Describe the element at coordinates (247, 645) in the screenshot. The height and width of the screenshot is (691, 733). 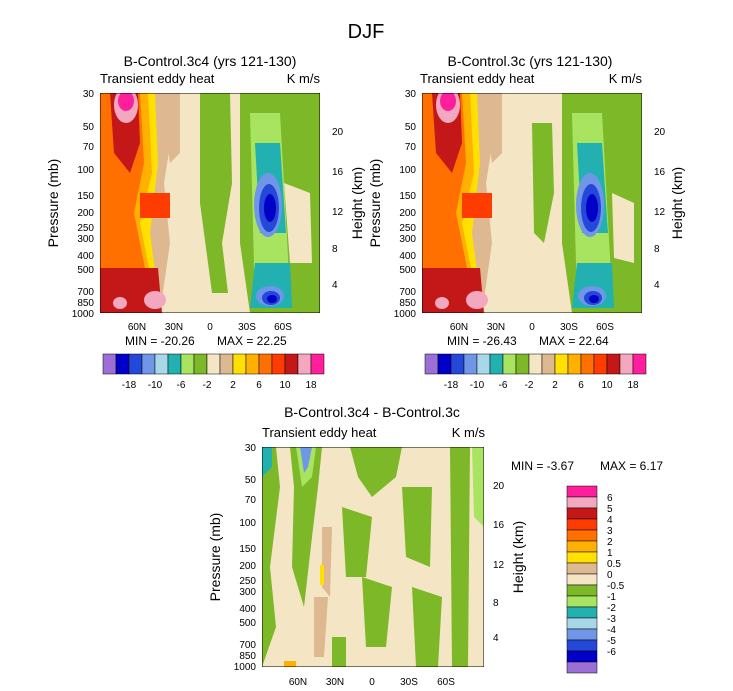
I see `pressure-tick: 700` at that location.